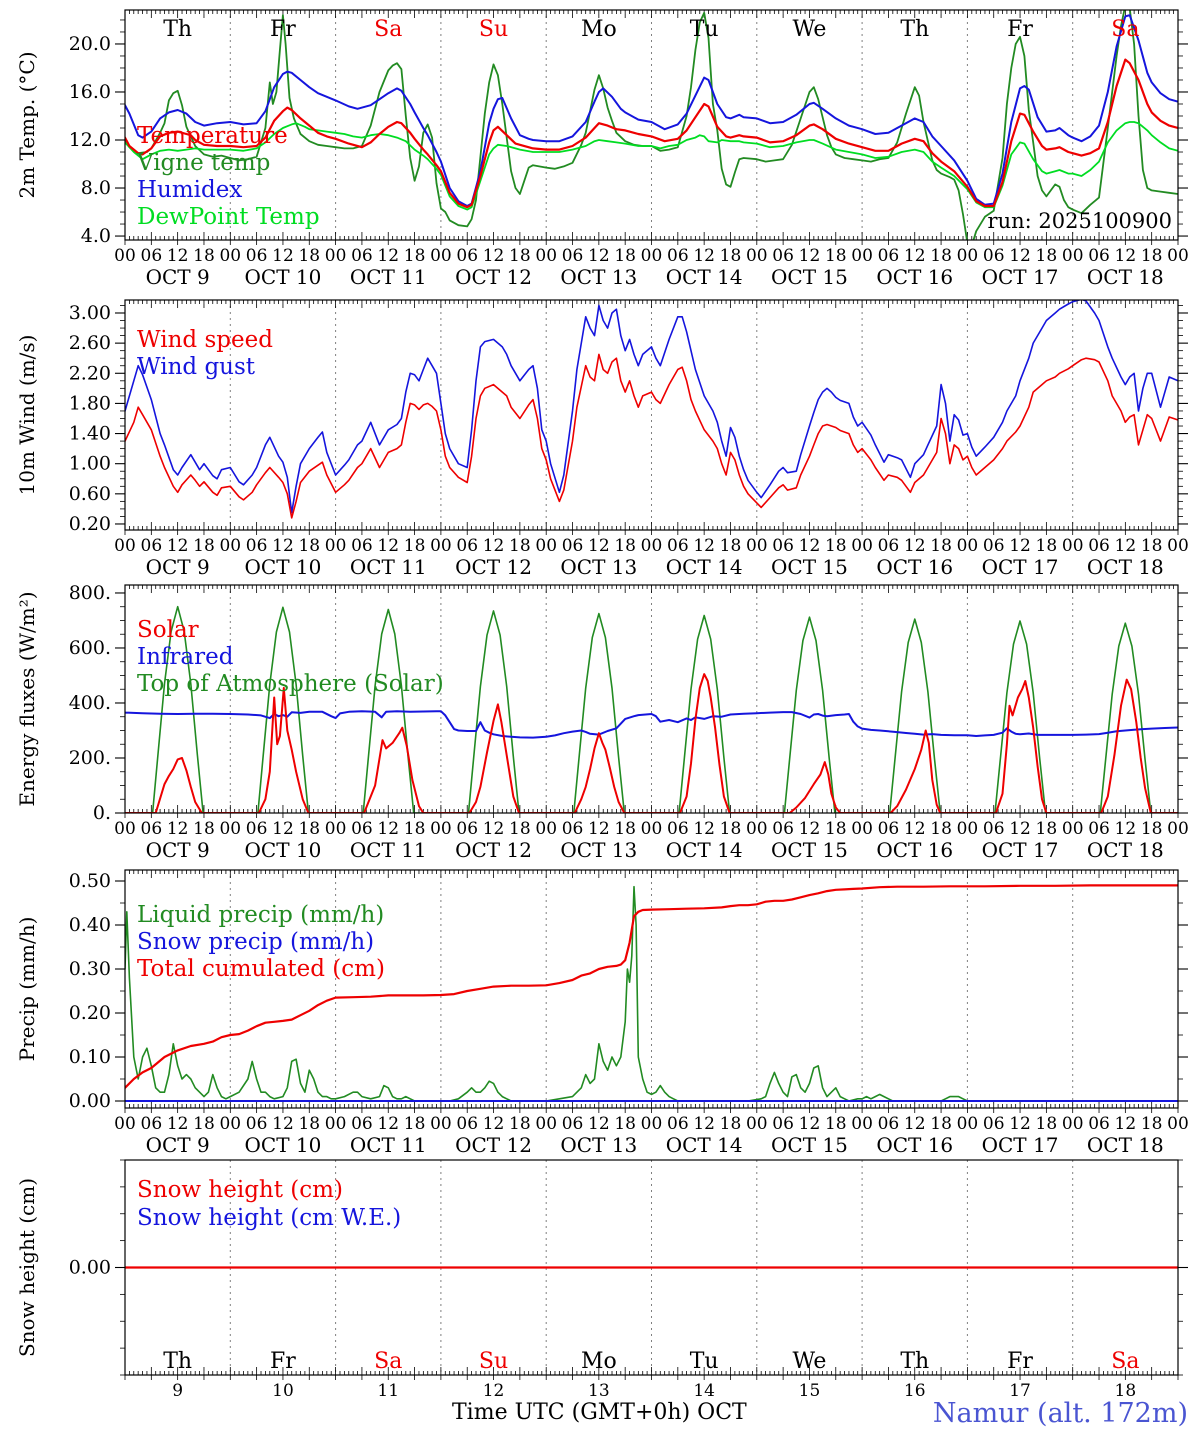 Image resolution: width=1194 pixels, height=1440 pixels. Describe the element at coordinates (283, 1391) in the screenshot. I see `x-daynum-label-10: 10` at that location.